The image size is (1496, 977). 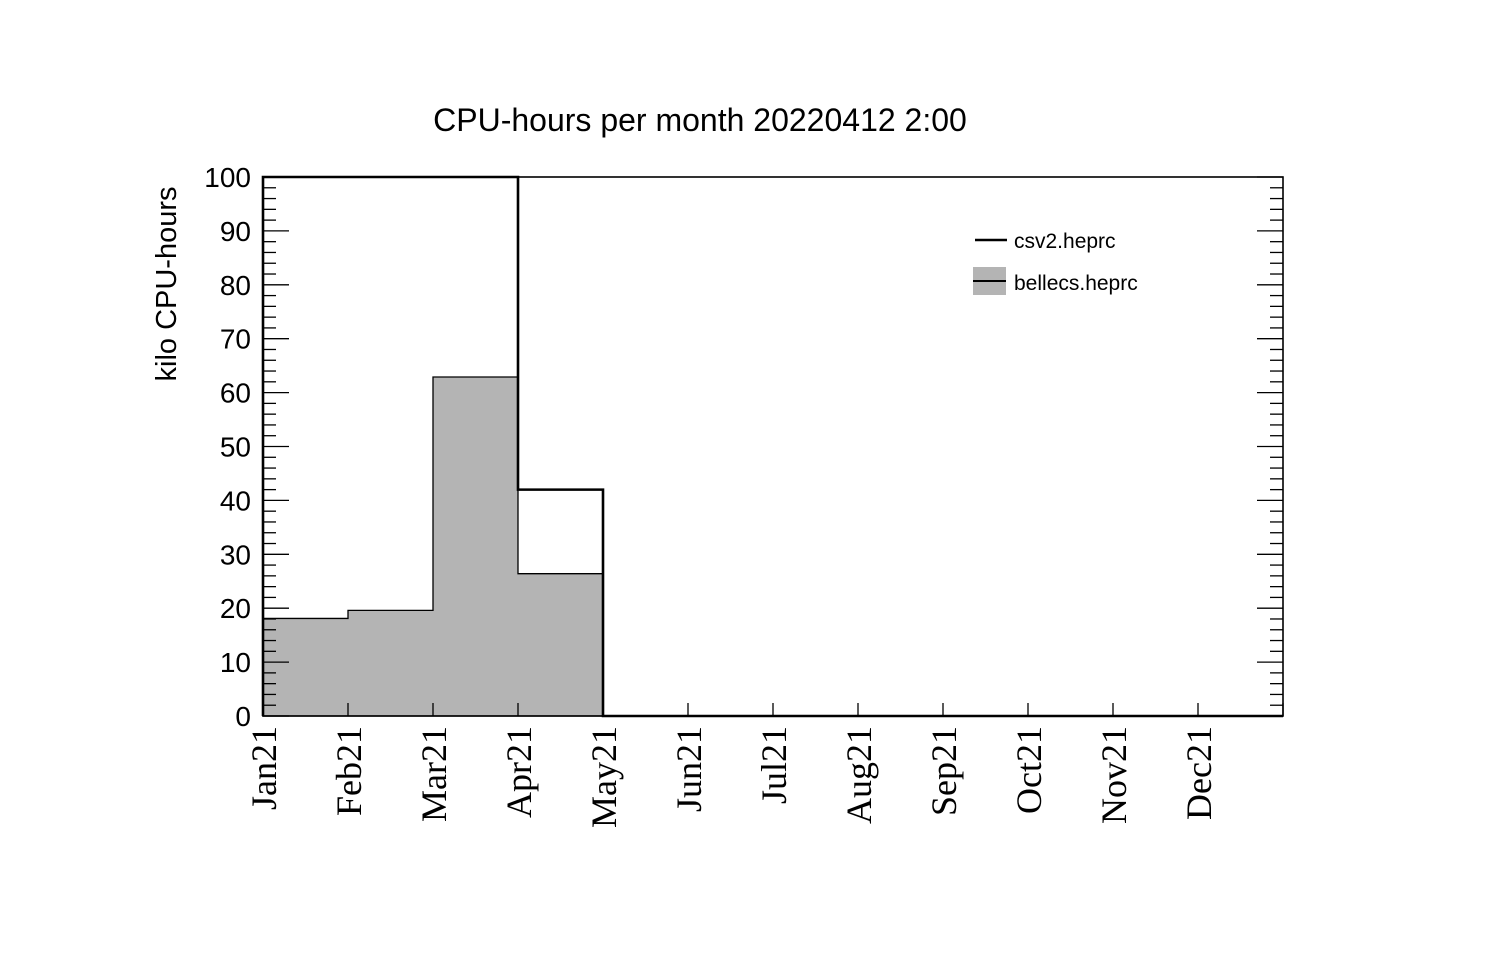 I want to click on x-tick-label: Jan21, so click(x=264, y=768).